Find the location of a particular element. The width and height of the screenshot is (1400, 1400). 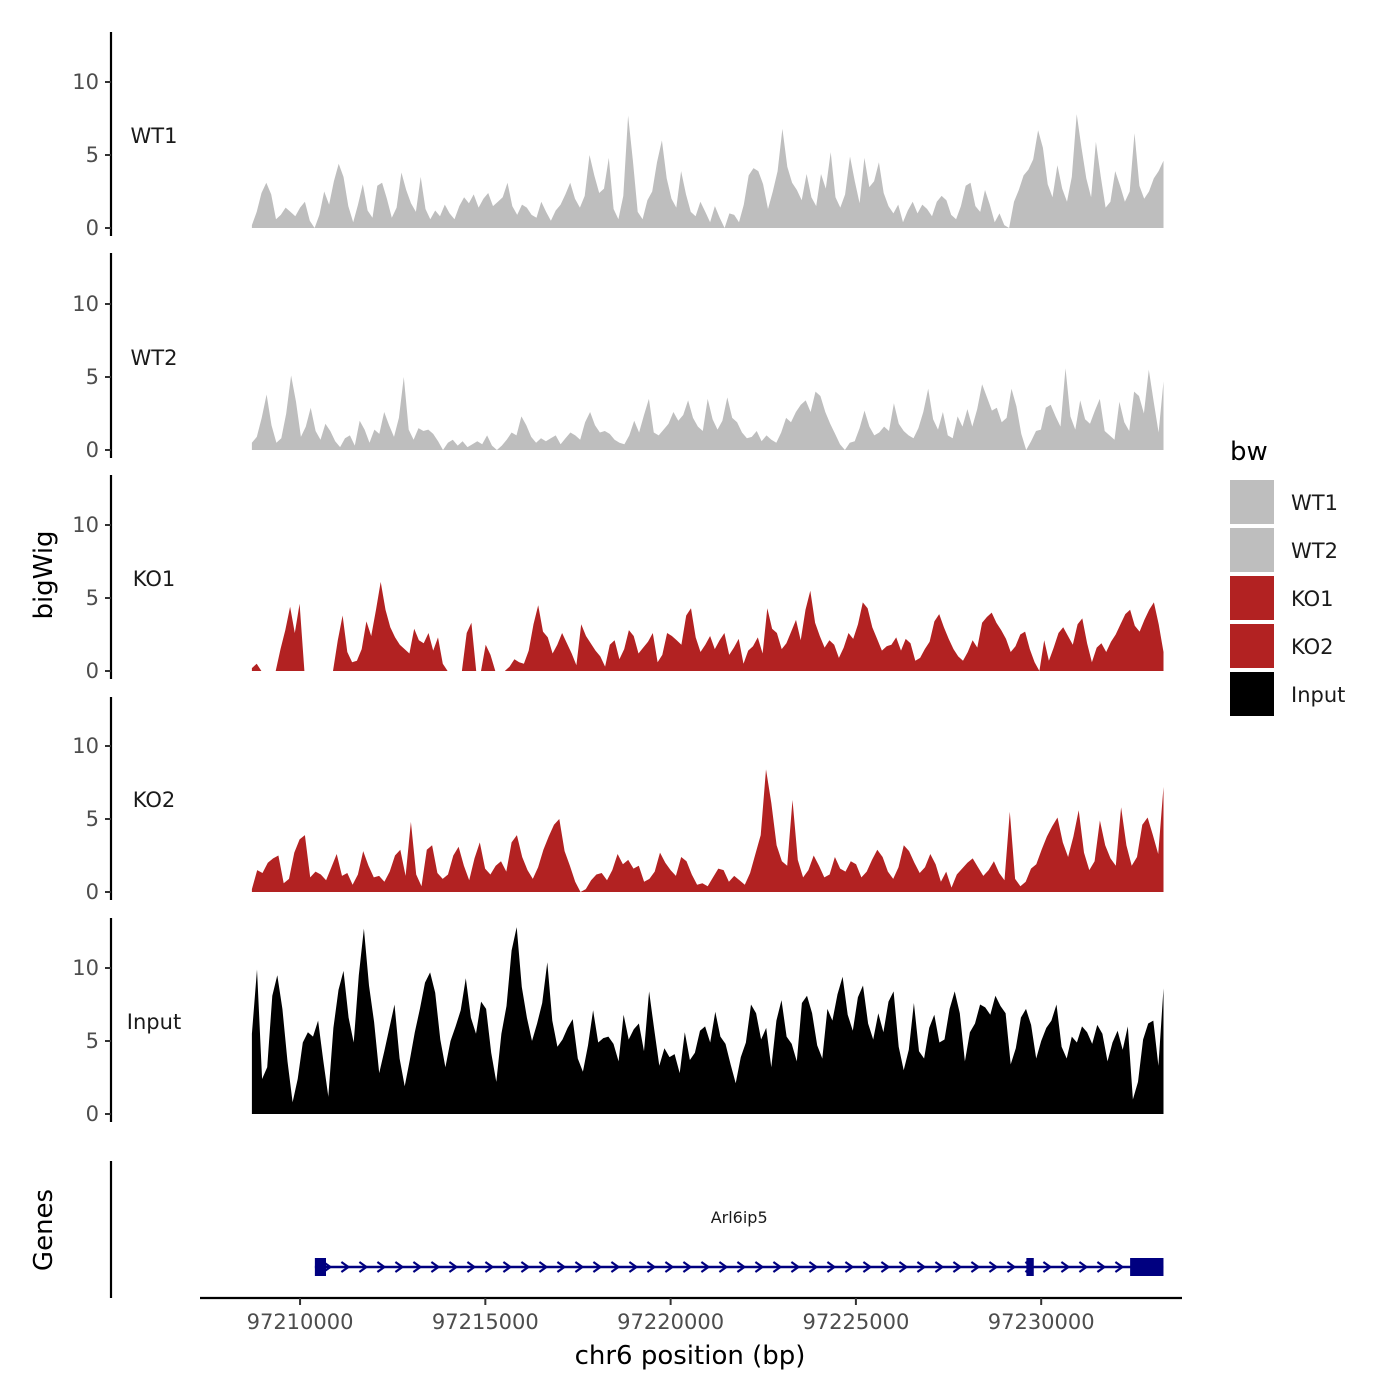

track-wt1: 0 5 10 WT1 is located at coordinates (618, 136).